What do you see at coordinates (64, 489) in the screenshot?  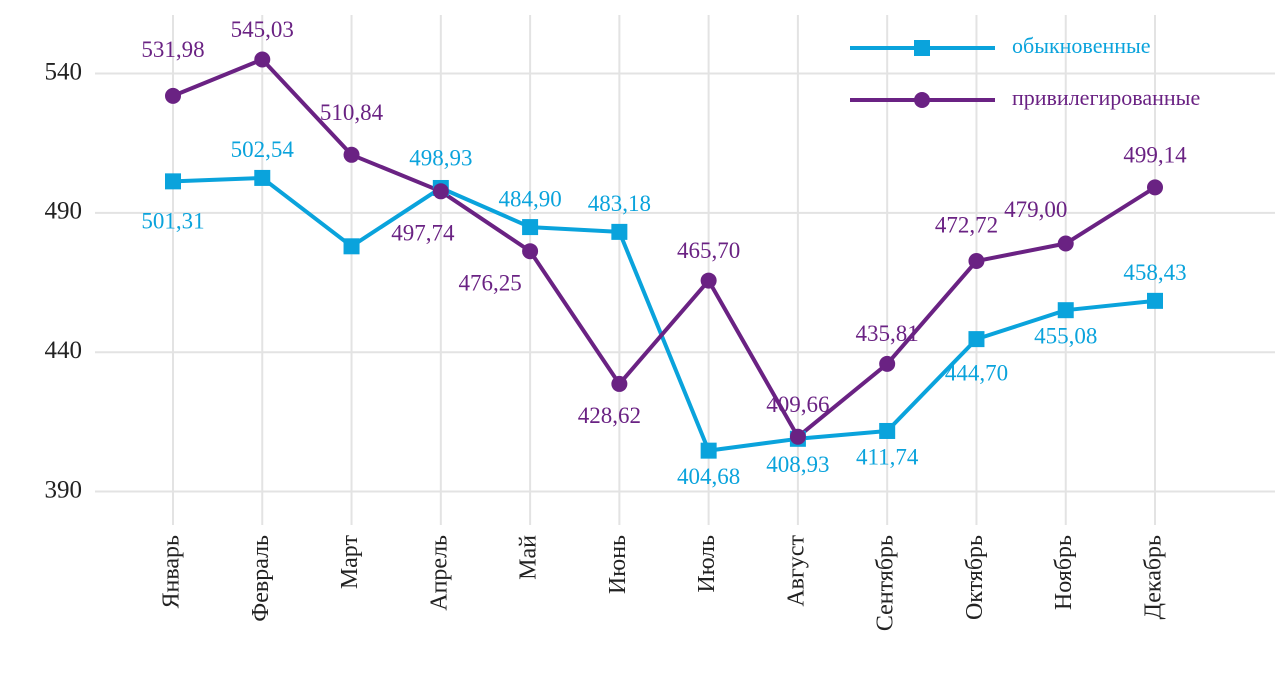 I see `y-tick-label: 390` at bounding box center [64, 489].